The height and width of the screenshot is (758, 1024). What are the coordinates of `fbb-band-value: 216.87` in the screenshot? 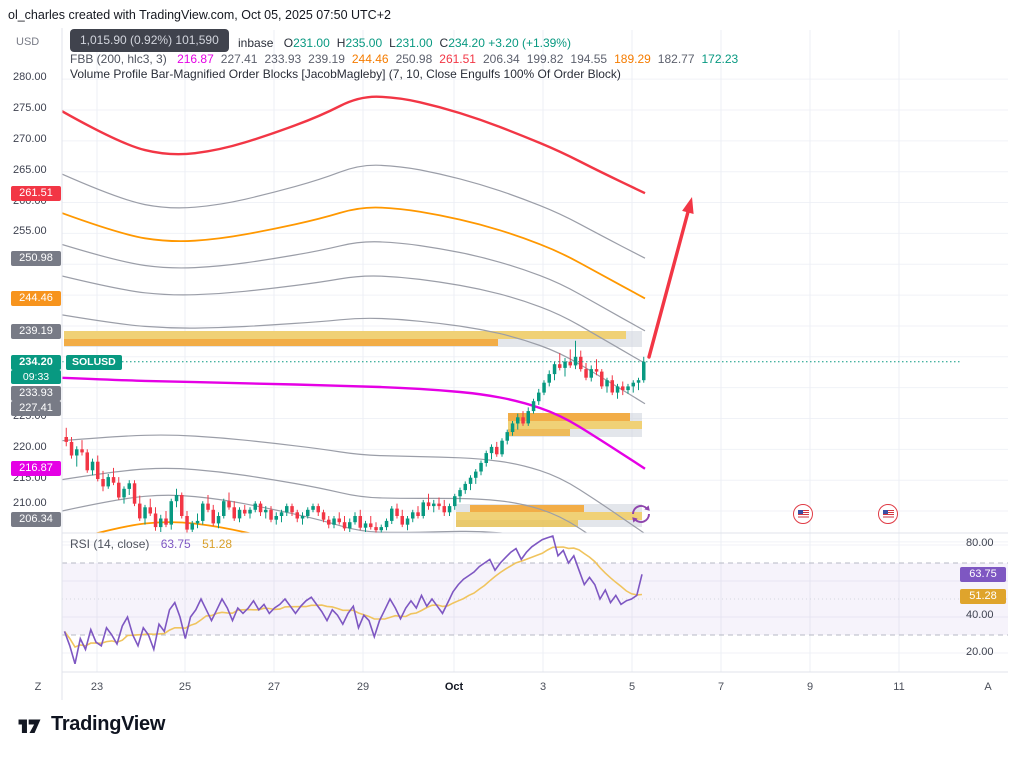 It's located at (195, 59).